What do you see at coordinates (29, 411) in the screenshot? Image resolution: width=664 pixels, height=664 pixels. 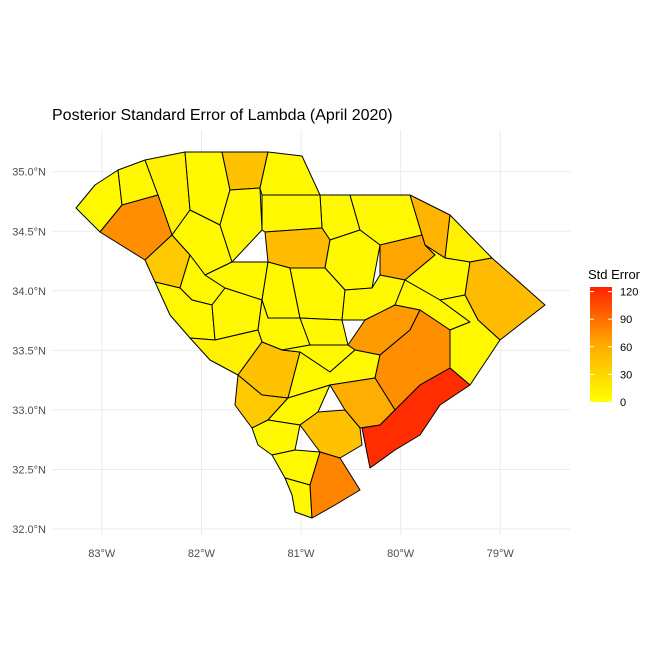 I see `y-tick-label: 33.0°N` at bounding box center [29, 411].